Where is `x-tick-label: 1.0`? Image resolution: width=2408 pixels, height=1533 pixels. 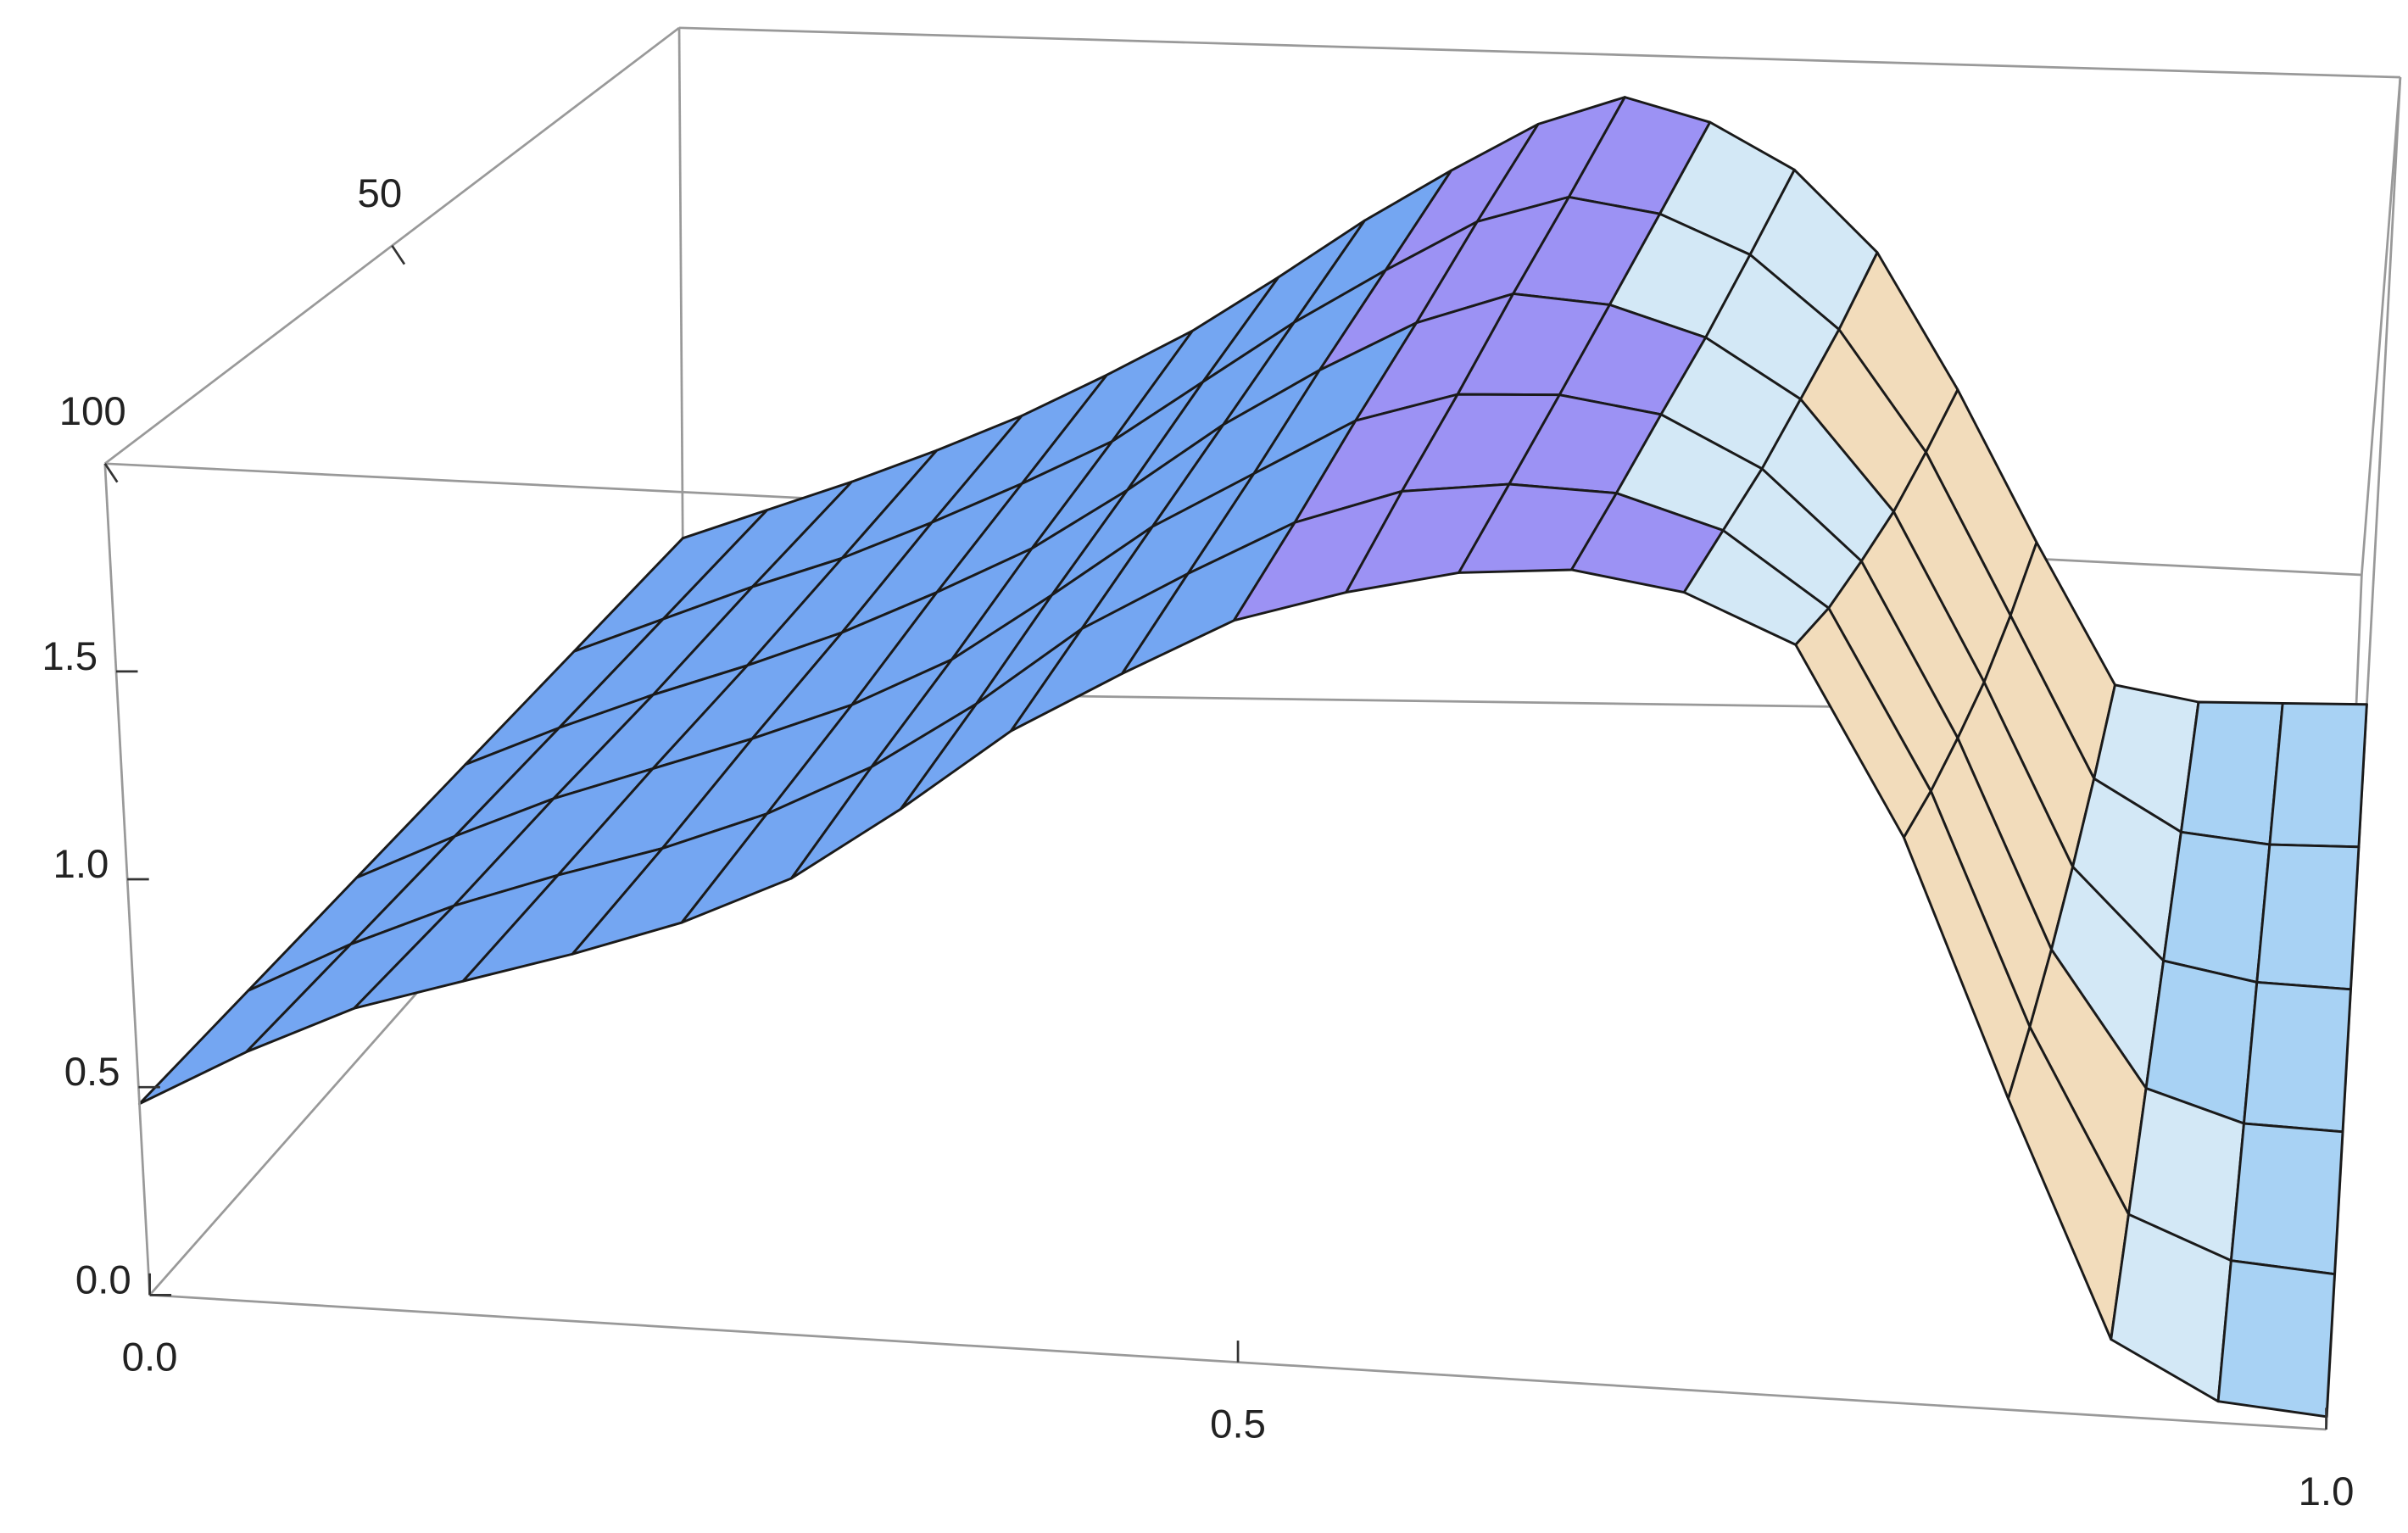
x-tick-label: 1.0 is located at coordinates (2327, 1491).